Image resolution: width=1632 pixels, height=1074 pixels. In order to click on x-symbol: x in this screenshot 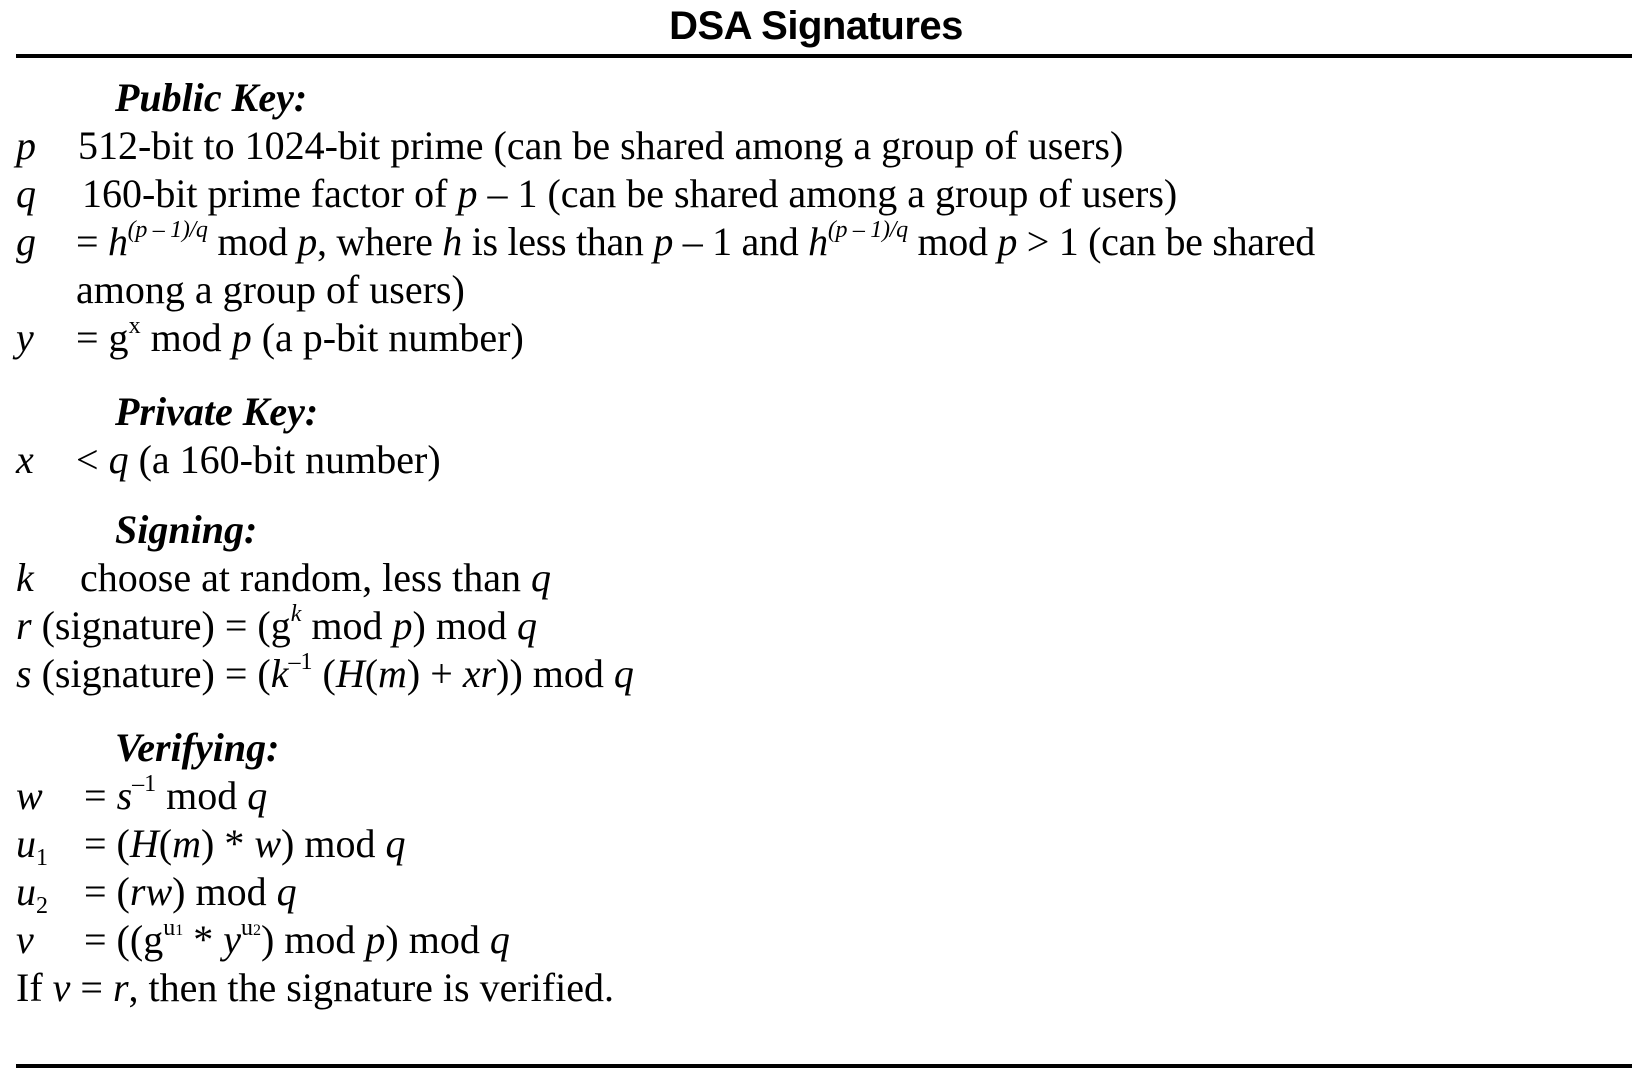, I will do `click(25, 459)`.